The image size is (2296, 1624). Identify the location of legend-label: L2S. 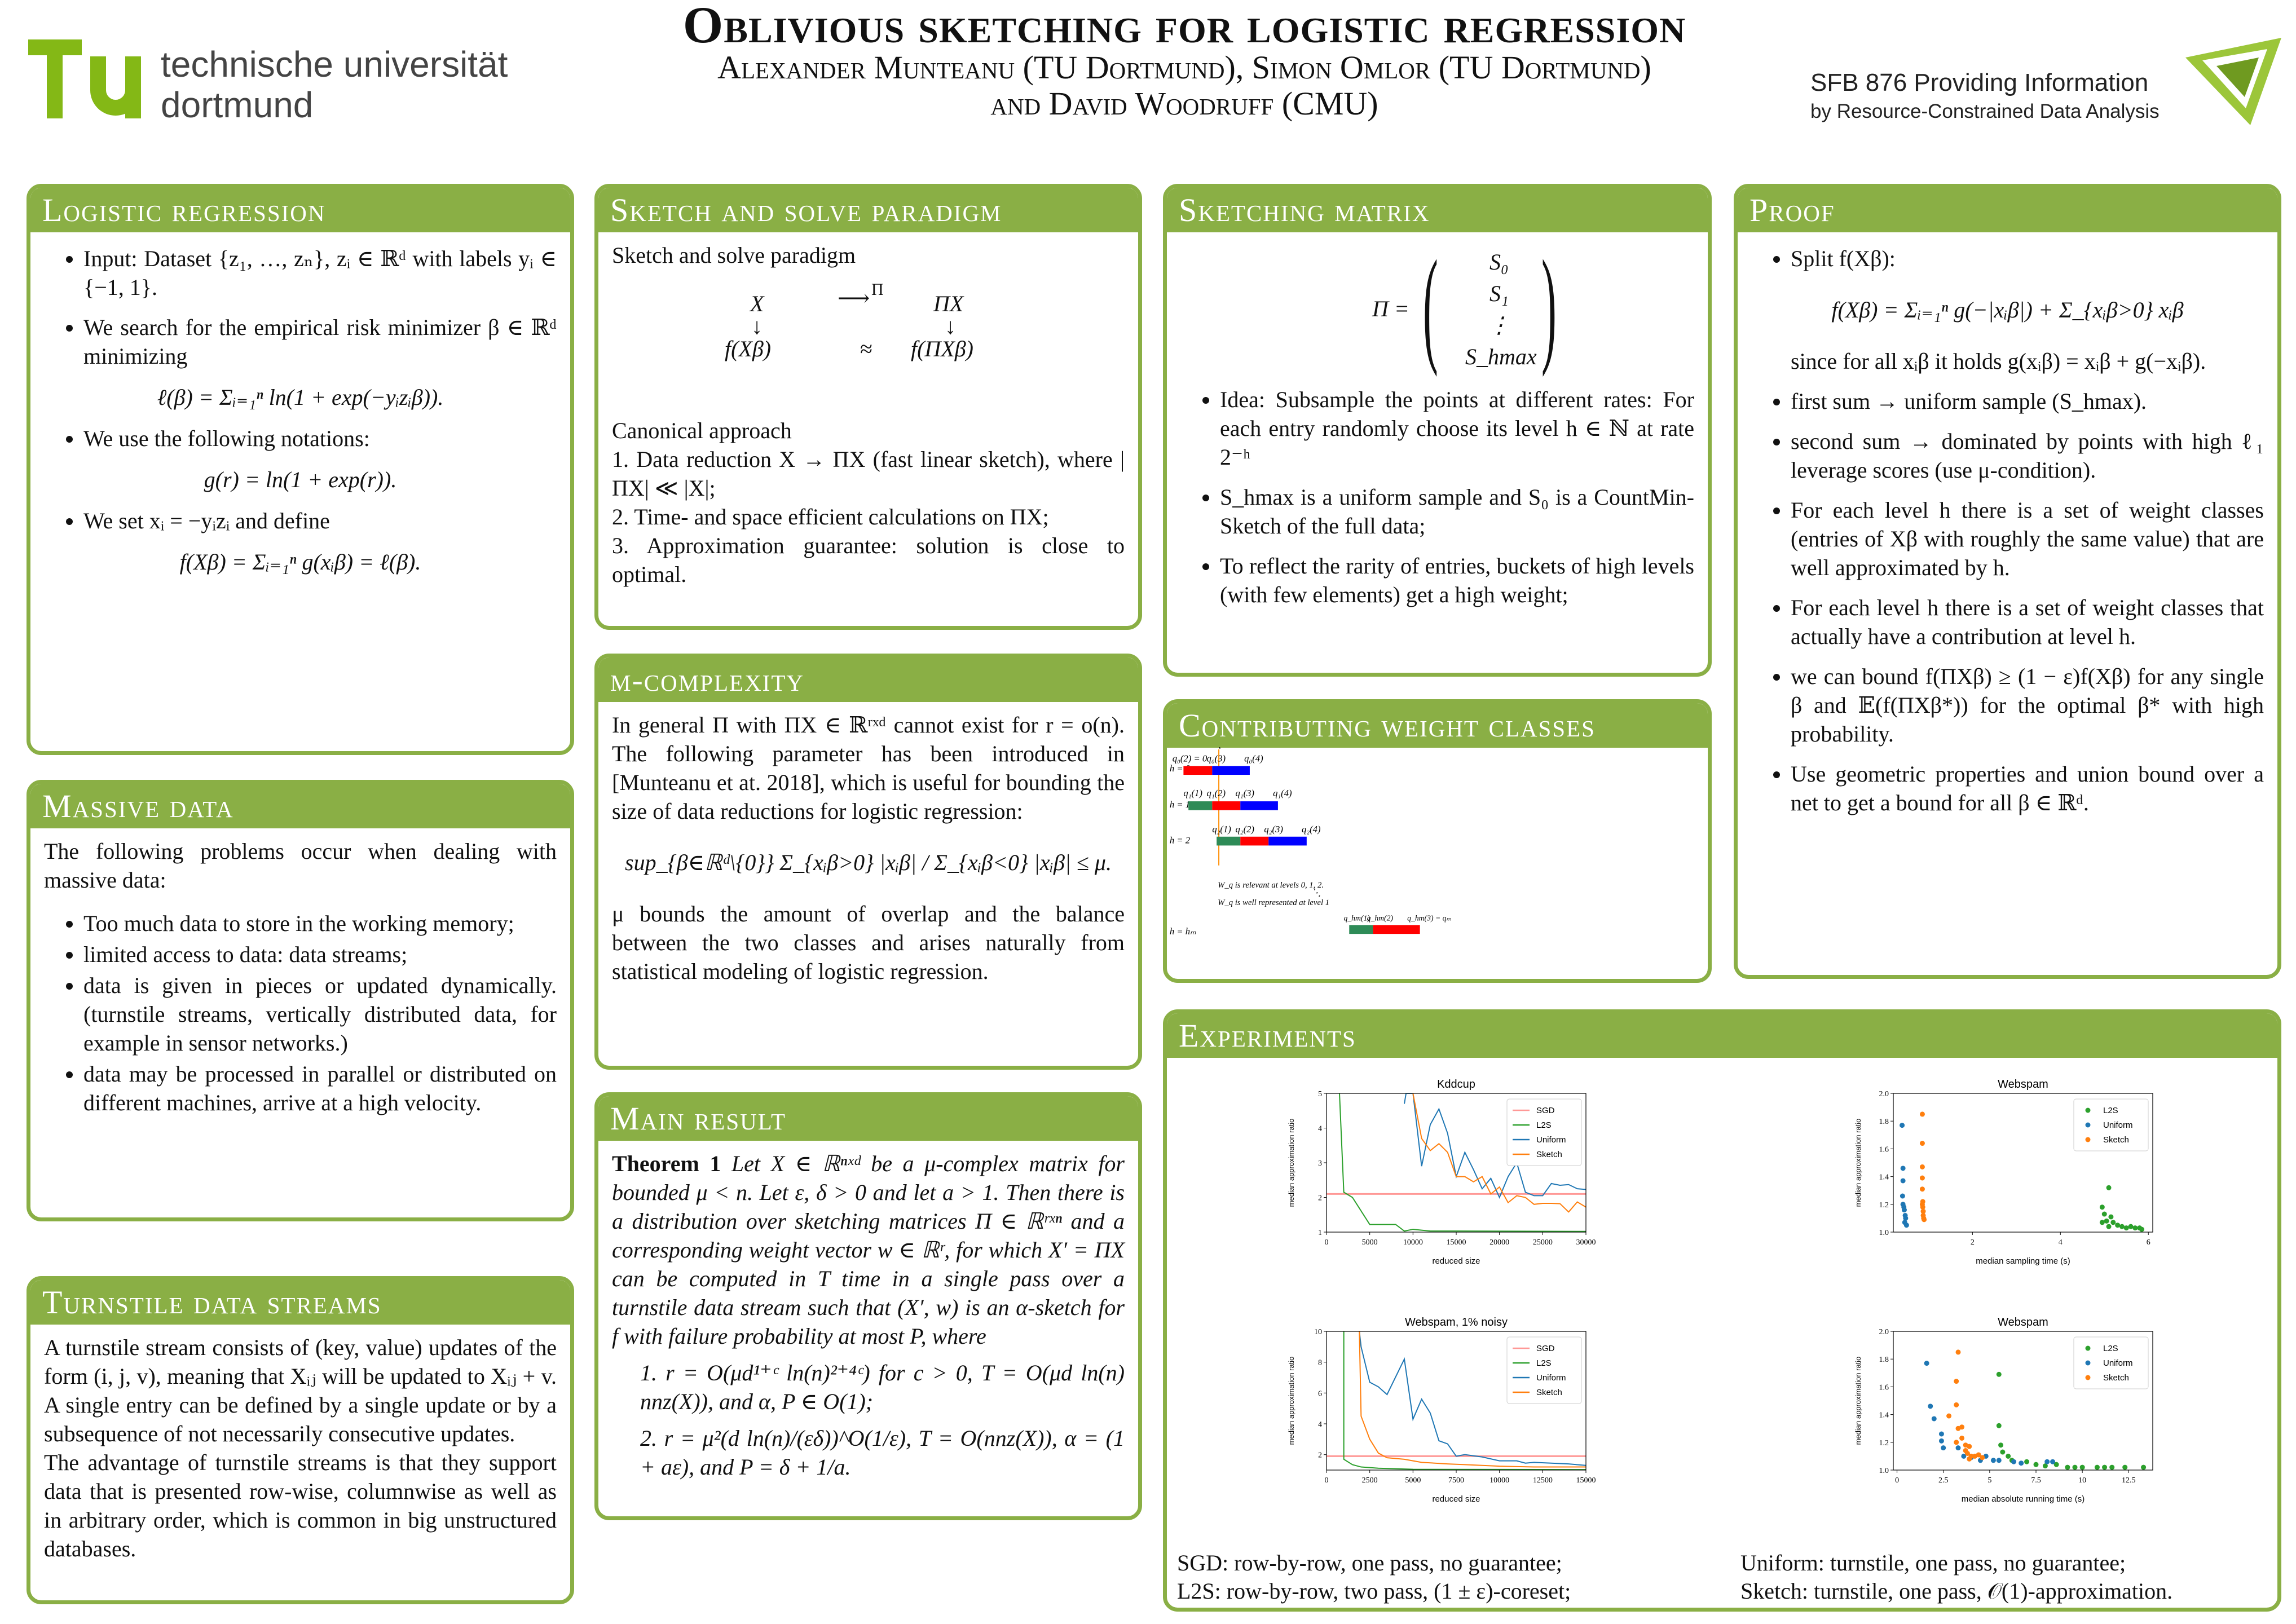
(2110, 1110).